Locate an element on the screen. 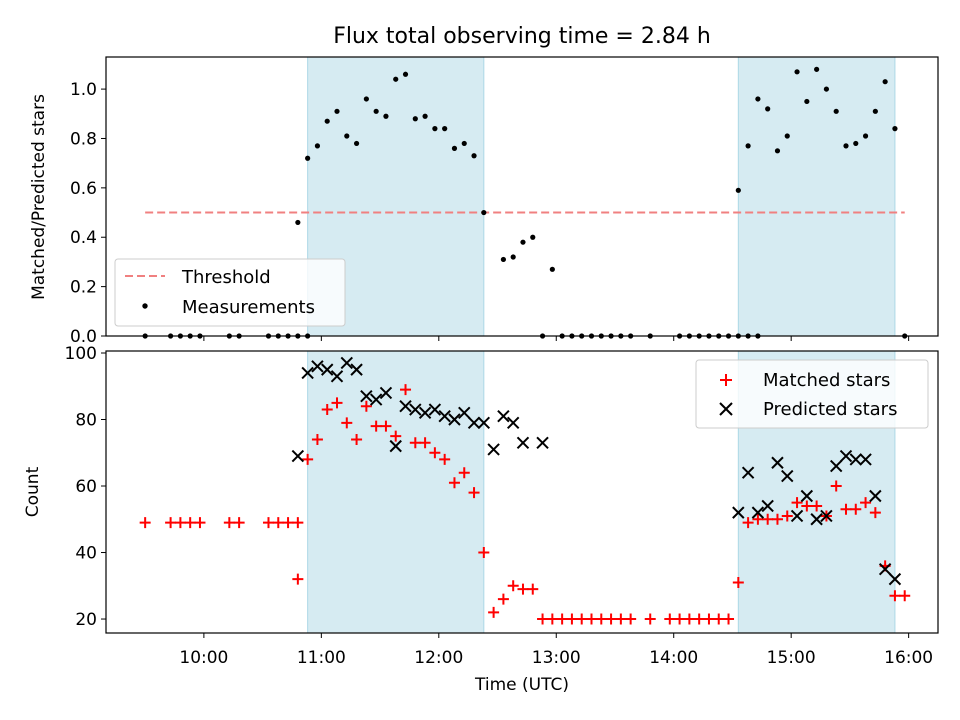  top-legend: Threshold Measurements is located at coordinates (230, 292).